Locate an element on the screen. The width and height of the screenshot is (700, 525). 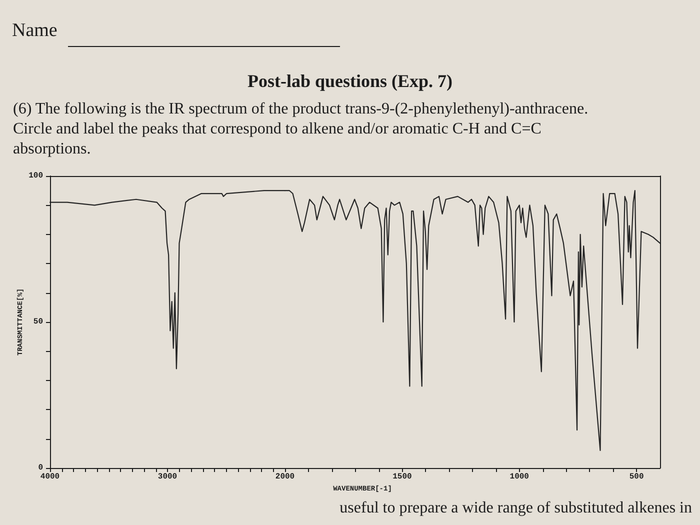
text: useful to prepare a wide range of substituted alkenes in is located at coordinates (516, 508).